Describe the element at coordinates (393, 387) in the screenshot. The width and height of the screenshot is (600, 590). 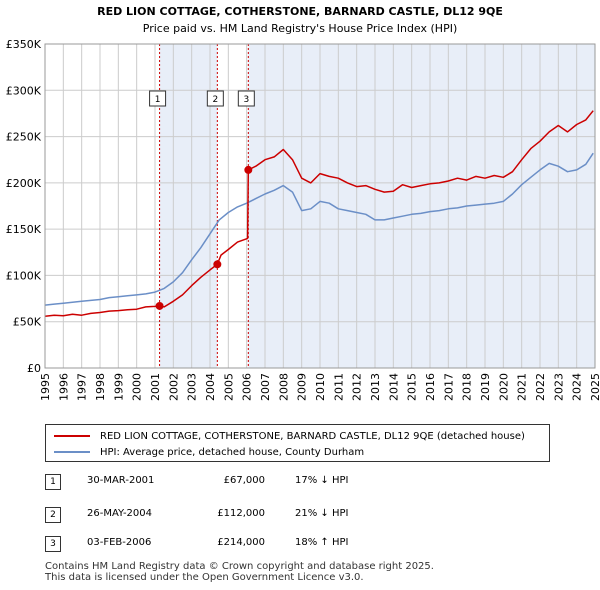
I see `x-tick-label: 2014` at that location.